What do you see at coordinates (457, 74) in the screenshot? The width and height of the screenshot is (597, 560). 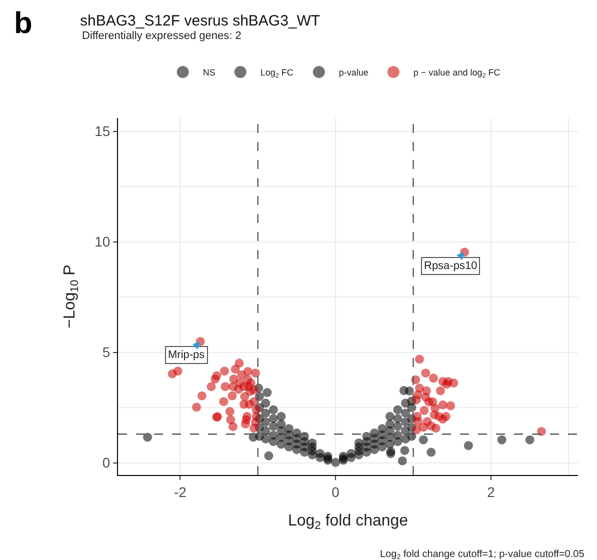 I see `legend-label: p − value and log$_{2}$ FC` at bounding box center [457, 74].